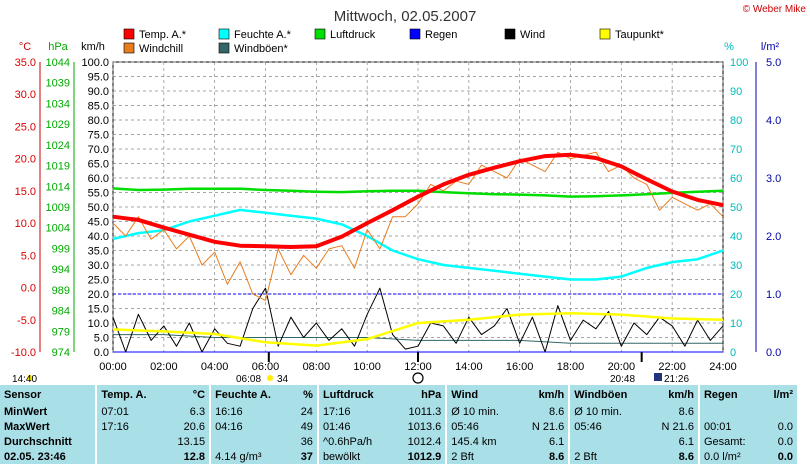 This screenshot has width=810, height=471. I want to click on axis-tick-percent: 10, so click(736, 324).